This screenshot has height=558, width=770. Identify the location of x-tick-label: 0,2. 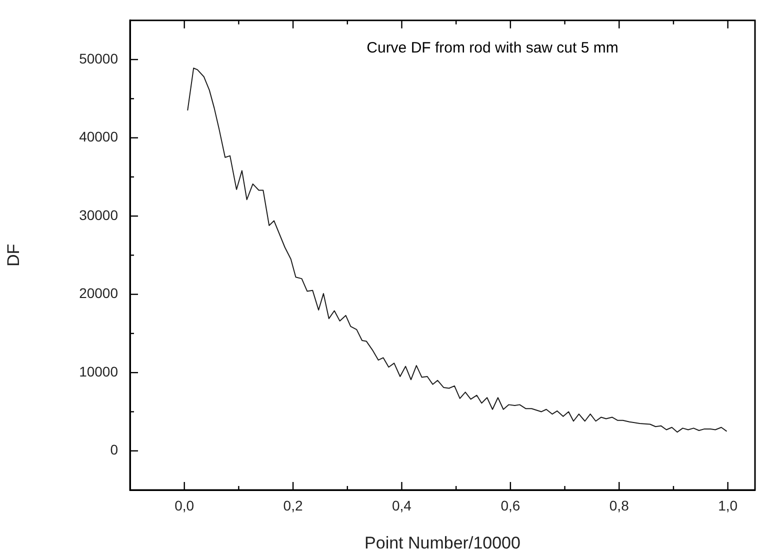
(293, 505).